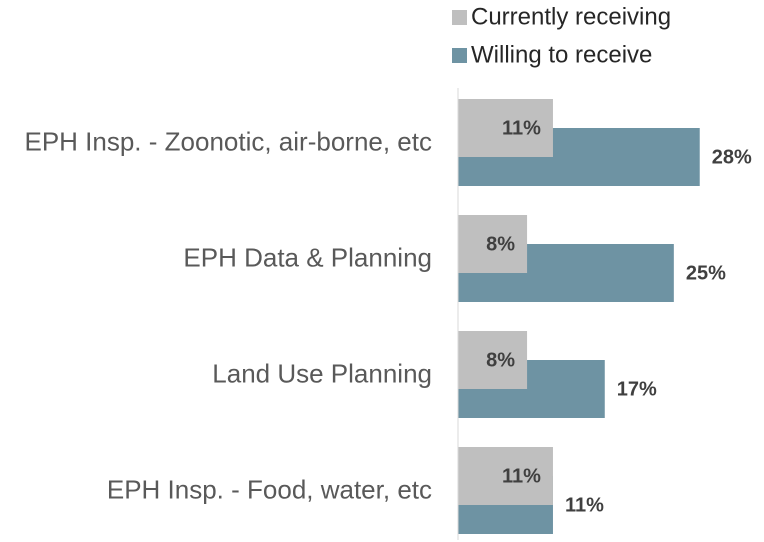 Image resolution: width=764 pixels, height=542 pixels. I want to click on value-label: 25%, so click(706, 273).